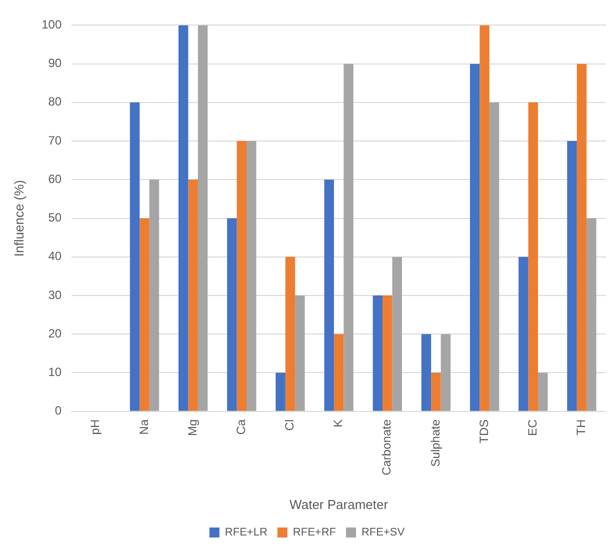 This screenshot has height=558, width=614. I want to click on y-tick-label: 70, so click(55, 140).